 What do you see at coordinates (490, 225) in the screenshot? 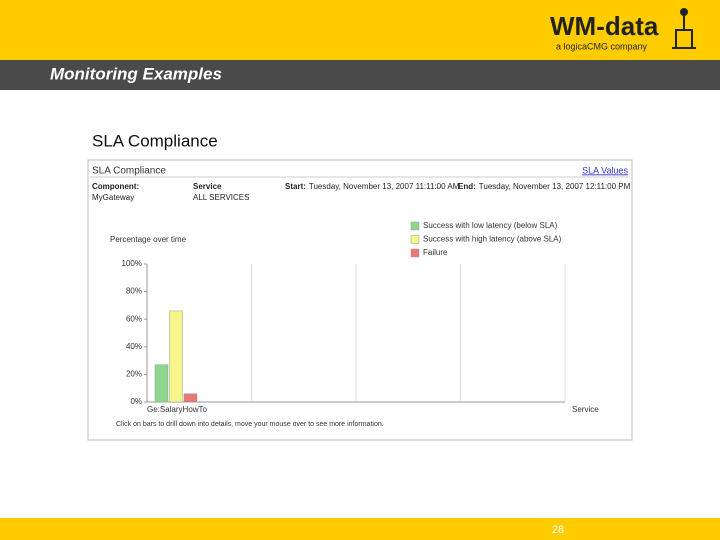
I see `legend-label: Success with low latency (below SLA)` at bounding box center [490, 225].